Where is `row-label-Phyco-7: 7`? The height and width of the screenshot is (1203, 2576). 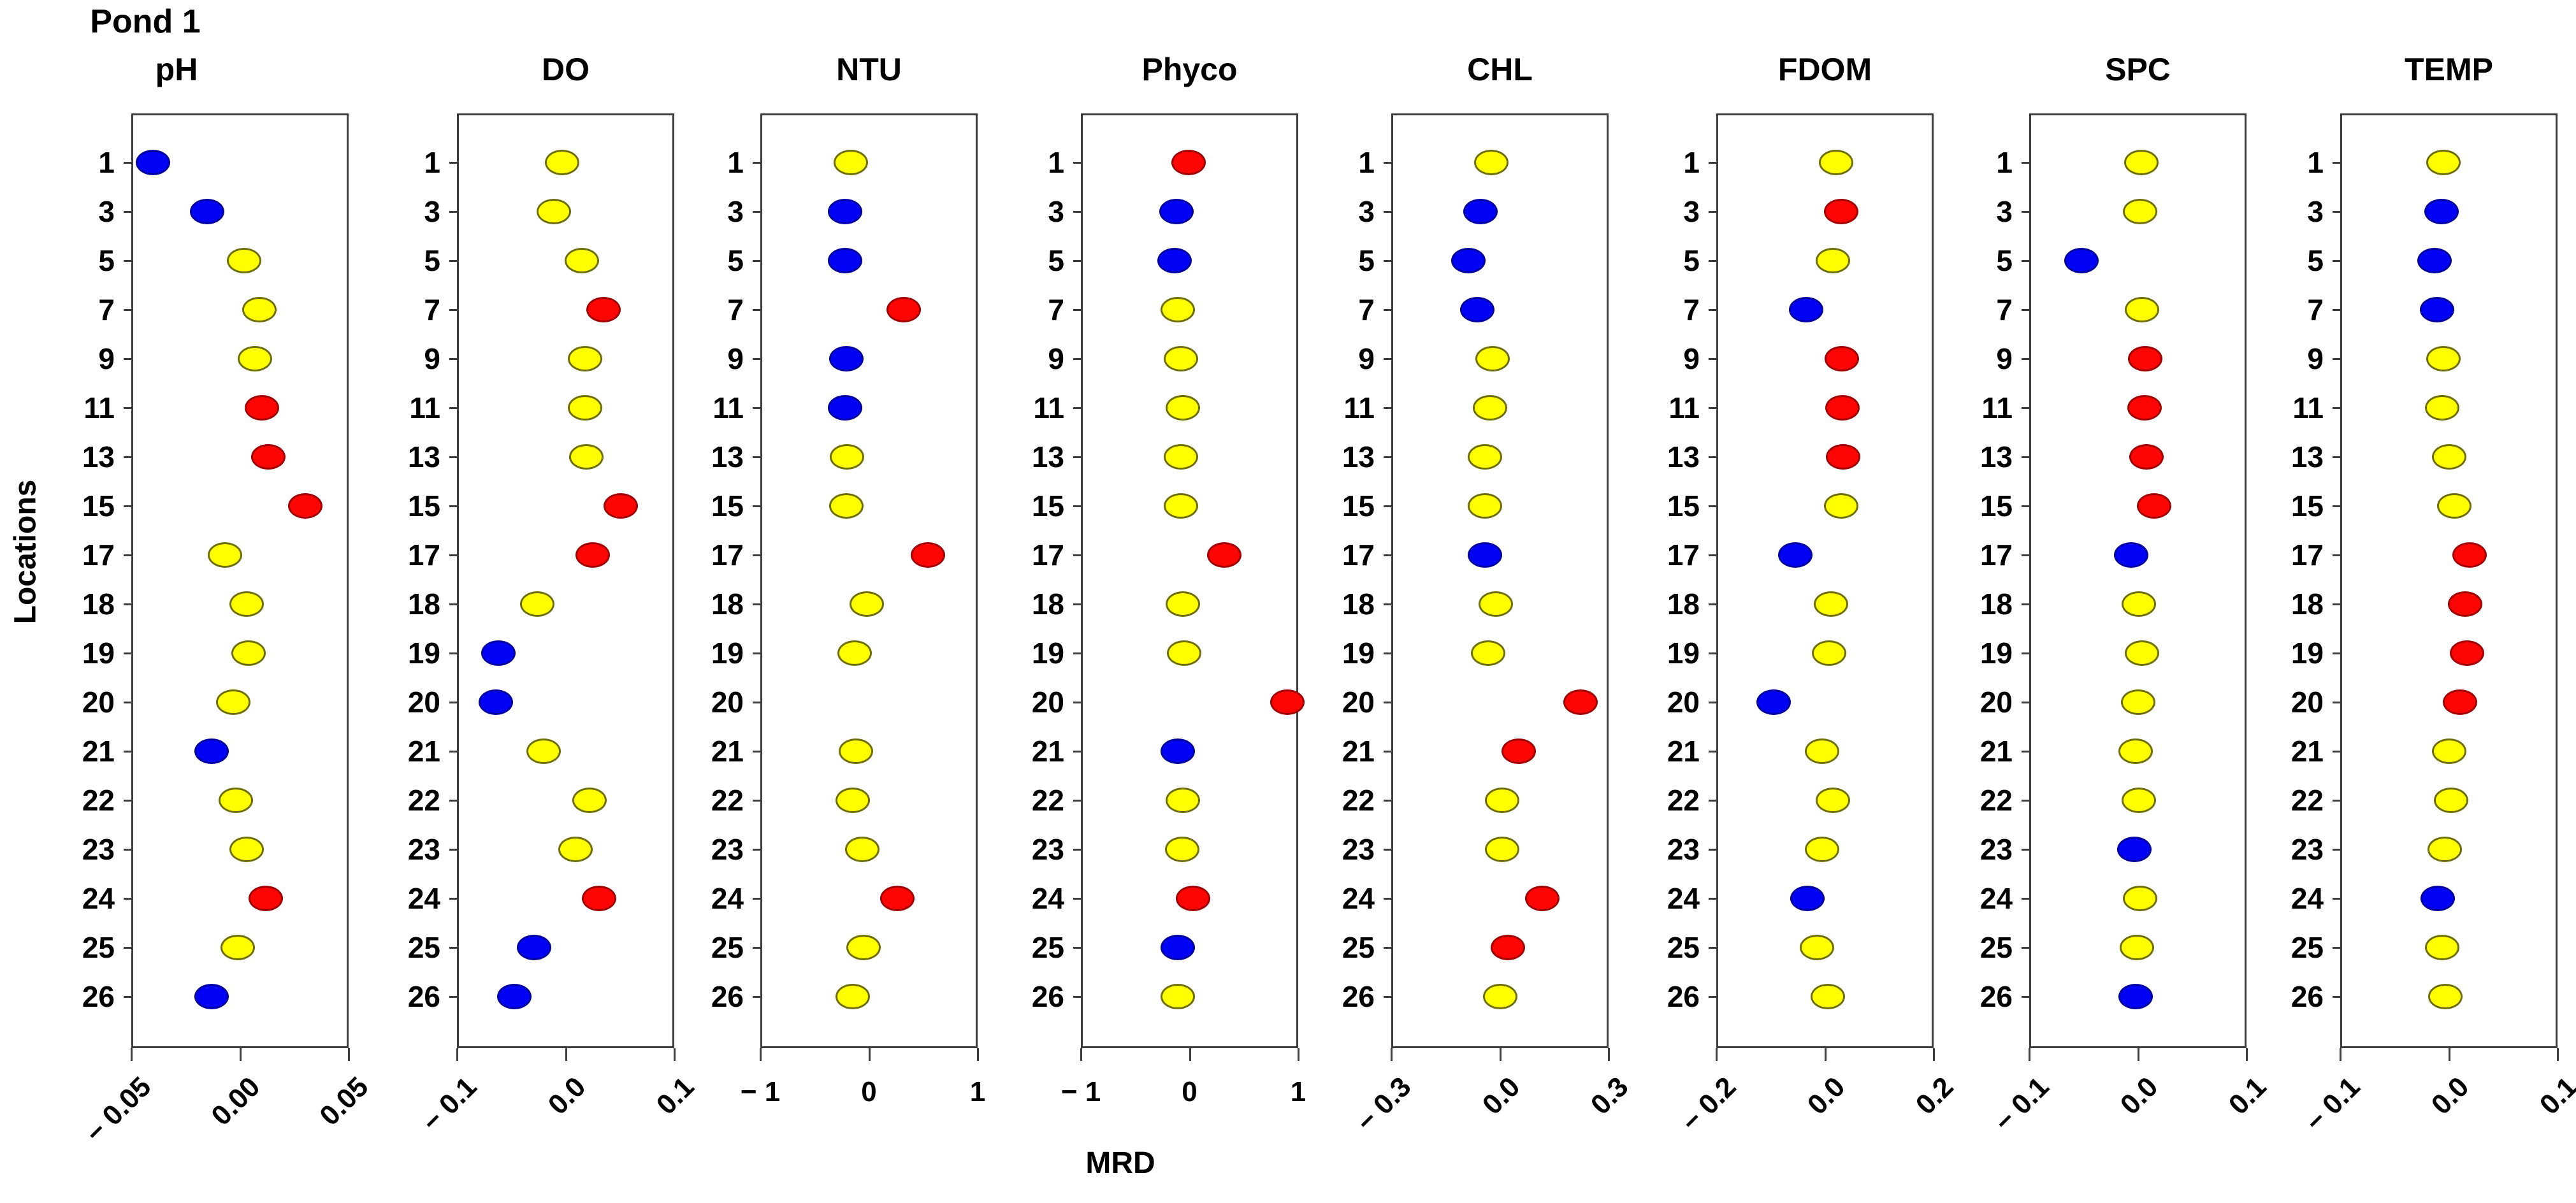
row-label-Phyco-7: 7 is located at coordinates (1056, 310).